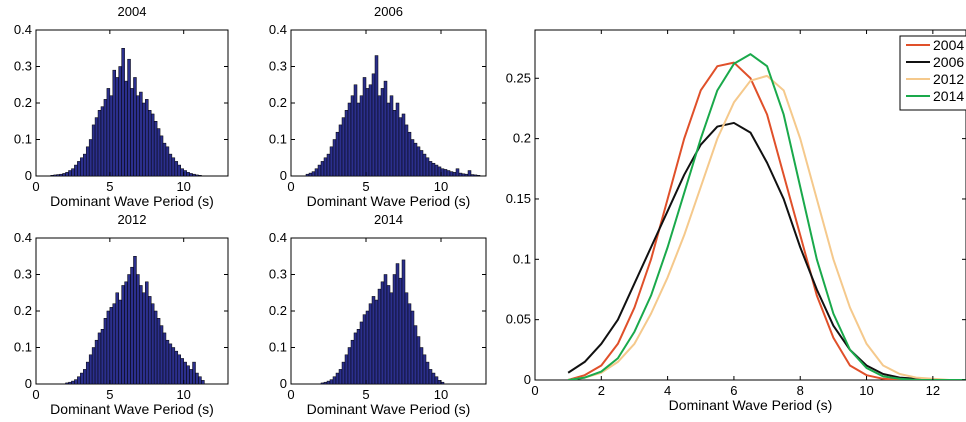  Describe the element at coordinates (948, 62) in the screenshot. I see `legend-label-2006: 2006` at that location.